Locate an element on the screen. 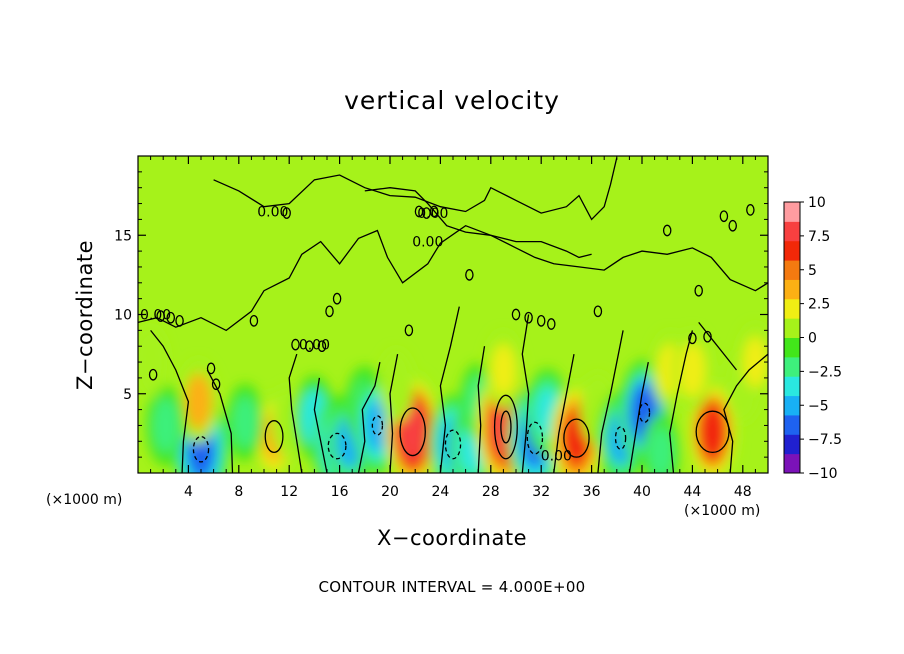 Image resolution: width=904 pixels, height=654 pixels. colorbar-label-4: 0 is located at coordinates (812, 339).